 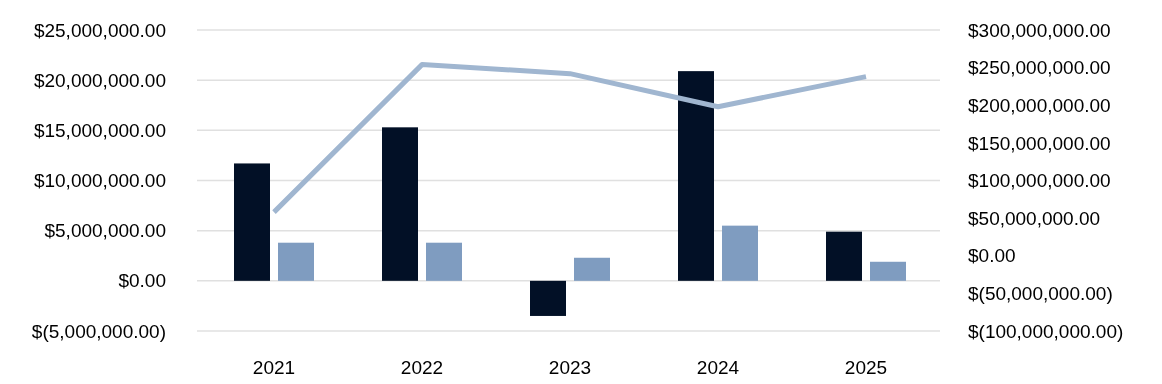 What do you see at coordinates (98, 331) in the screenshot?
I see `y-tick-label: $(5,000,000.00)` at bounding box center [98, 331].